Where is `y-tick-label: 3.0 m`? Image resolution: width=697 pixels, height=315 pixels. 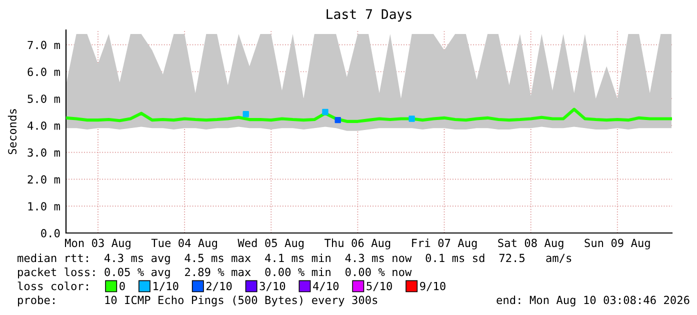
y-tick-label: 3.0 m is located at coordinates (44, 152).